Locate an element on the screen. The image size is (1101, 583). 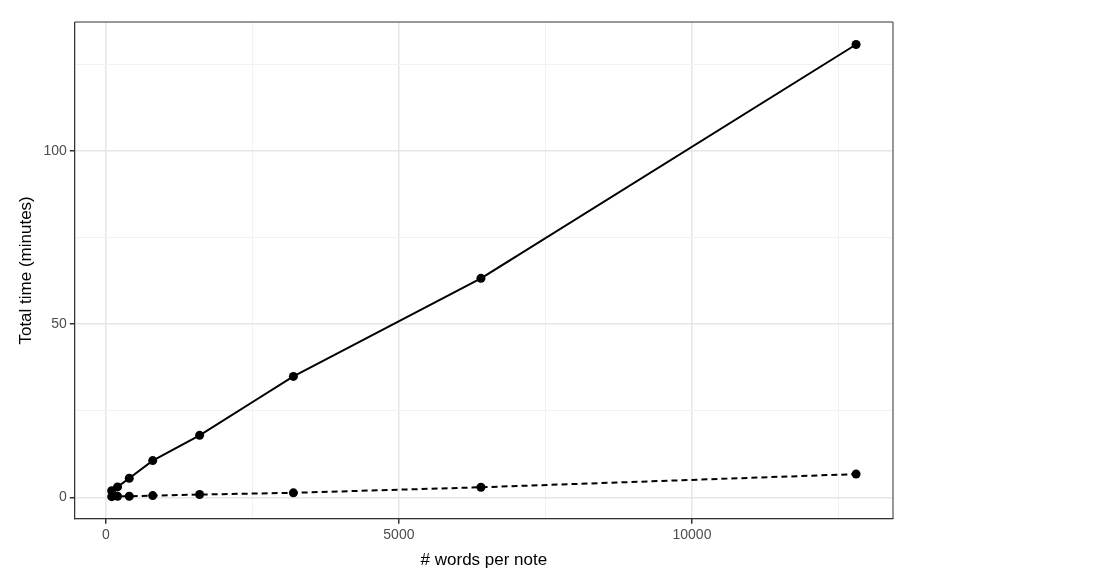
x-axis-title: # words per note is located at coordinates (484, 560).